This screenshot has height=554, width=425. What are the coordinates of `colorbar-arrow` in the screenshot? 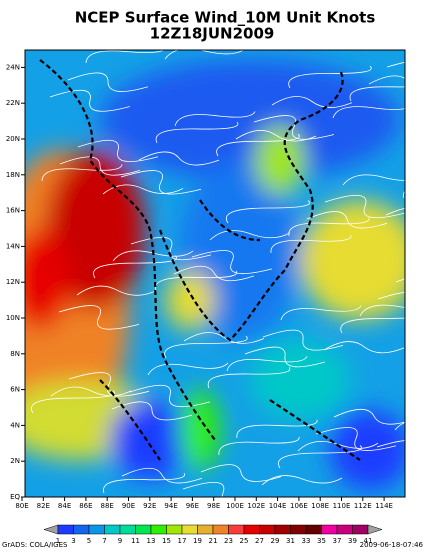 It's located at (51, 529).